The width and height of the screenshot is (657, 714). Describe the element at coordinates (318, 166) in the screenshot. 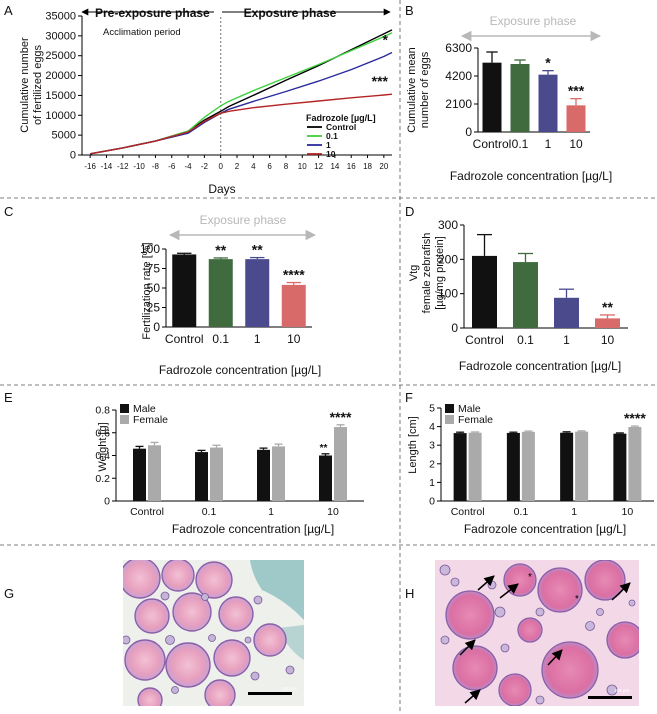

I see `chart-a-x-tick-label: 12` at that location.